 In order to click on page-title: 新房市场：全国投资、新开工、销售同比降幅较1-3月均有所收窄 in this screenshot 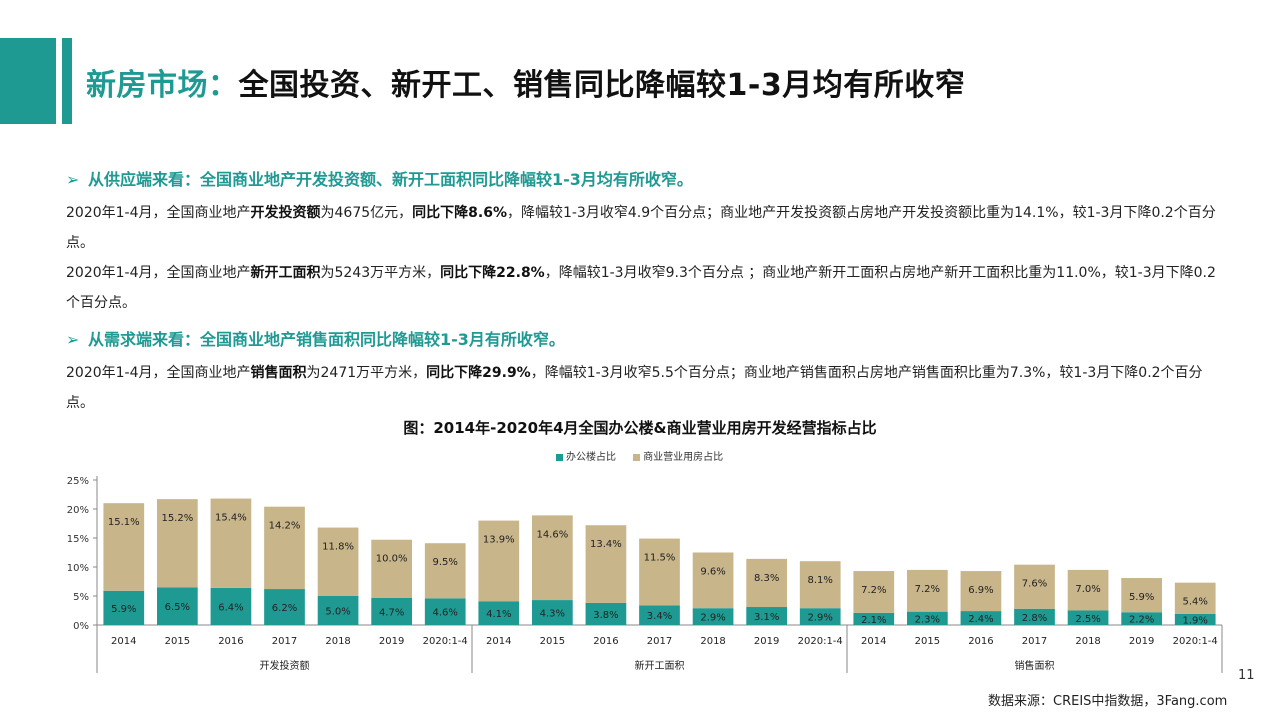, I will do `click(525, 82)`.